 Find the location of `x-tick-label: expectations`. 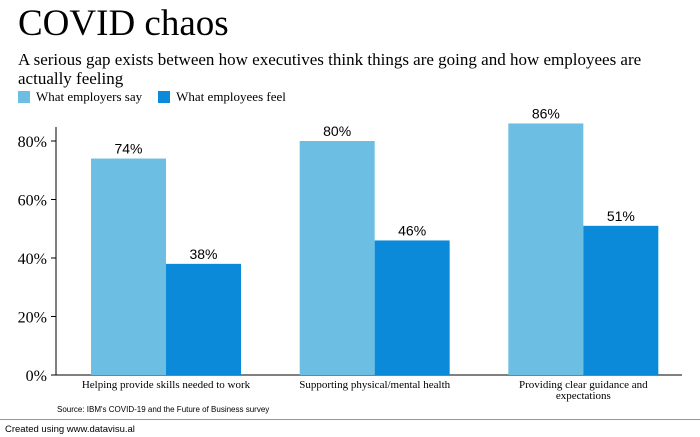

x-tick-label: expectations is located at coordinates (583, 396).